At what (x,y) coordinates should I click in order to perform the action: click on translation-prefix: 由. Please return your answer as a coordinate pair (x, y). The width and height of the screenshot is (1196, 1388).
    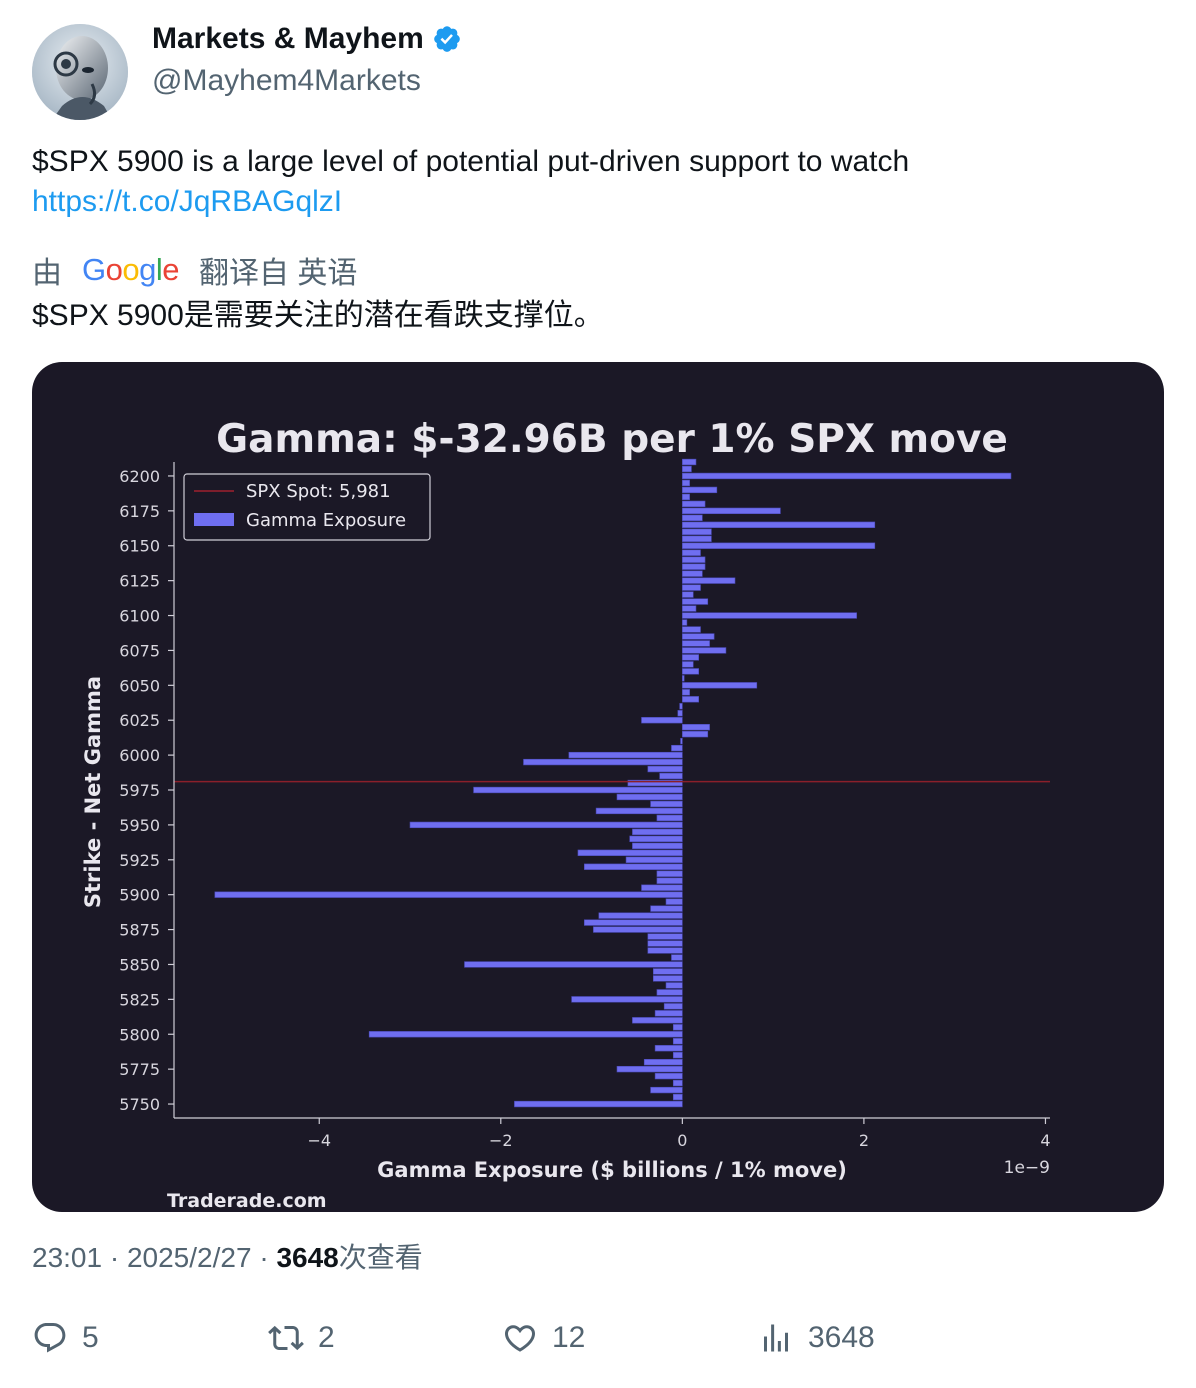
    Looking at the image, I should click on (47, 273).